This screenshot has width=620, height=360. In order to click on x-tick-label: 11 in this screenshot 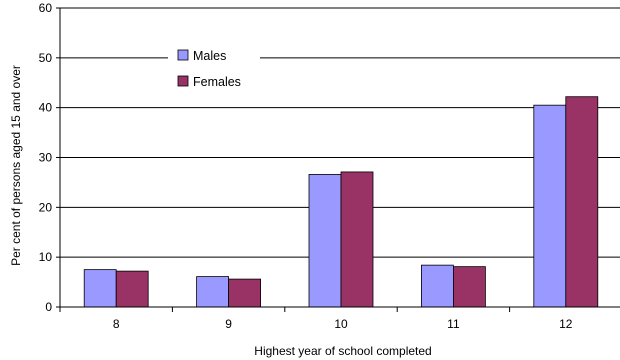, I will do `click(453, 324)`.